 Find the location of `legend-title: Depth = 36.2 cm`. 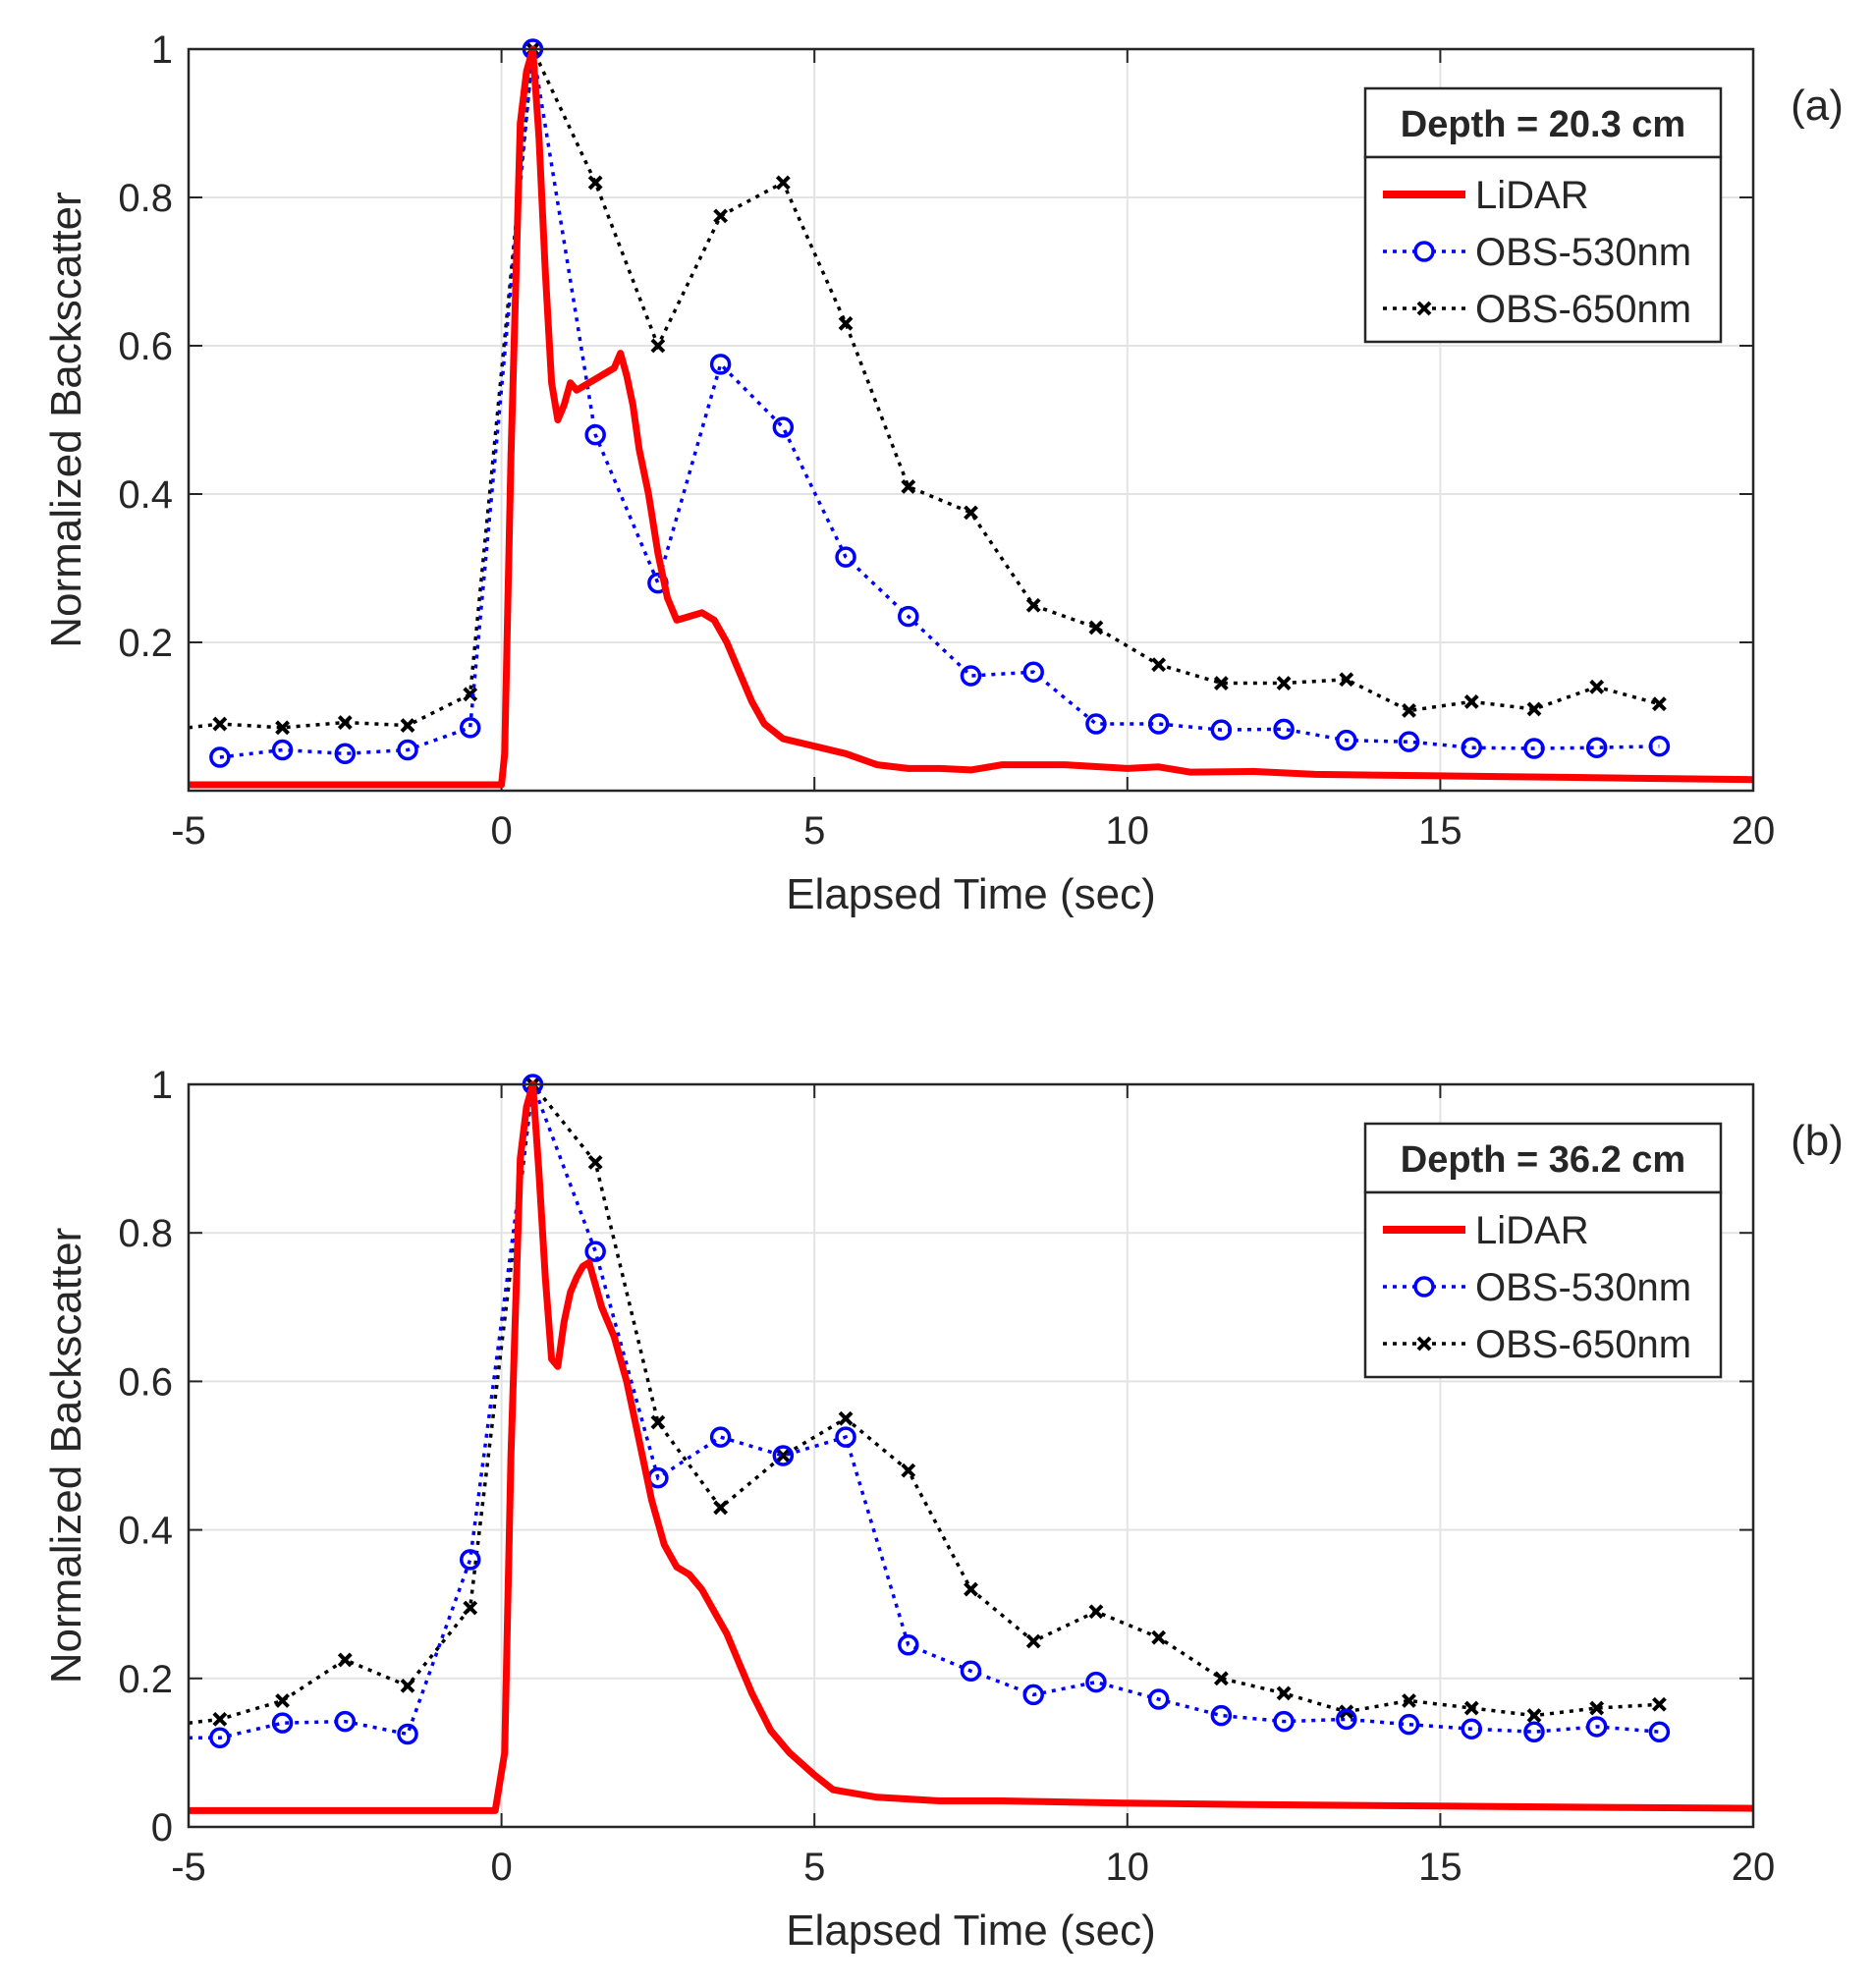

legend-title: Depth = 36.2 cm is located at coordinates (1543, 1160).